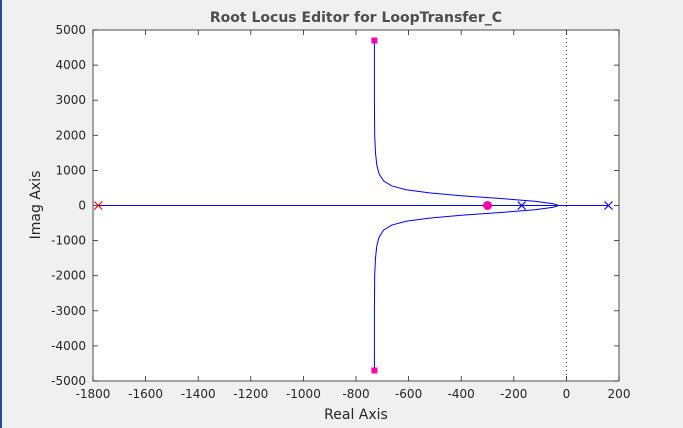  What do you see at coordinates (513, 394) in the screenshot?
I see `x-tick-label: -200` at bounding box center [513, 394].